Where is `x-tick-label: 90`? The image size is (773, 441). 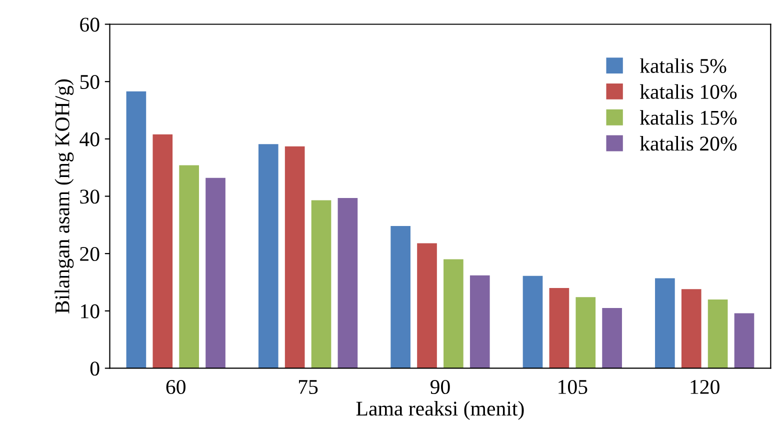 x-tick-label: 90 is located at coordinates (440, 387).